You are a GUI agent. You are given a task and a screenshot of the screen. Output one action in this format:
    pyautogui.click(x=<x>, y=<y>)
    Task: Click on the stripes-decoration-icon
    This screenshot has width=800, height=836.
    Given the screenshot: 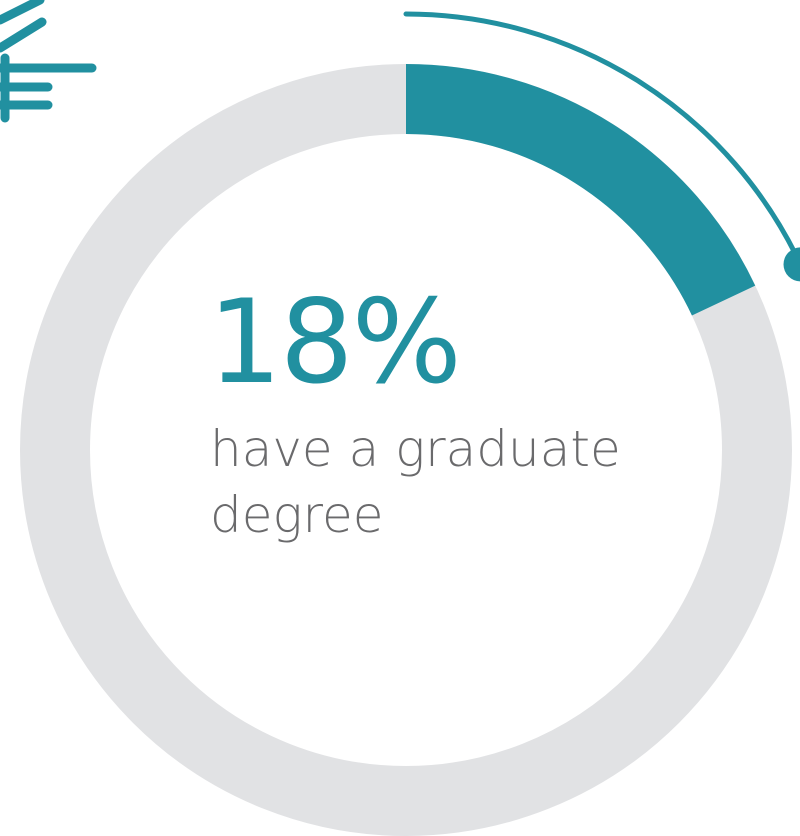 What is the action you would take?
    pyautogui.click(x=48, y=61)
    